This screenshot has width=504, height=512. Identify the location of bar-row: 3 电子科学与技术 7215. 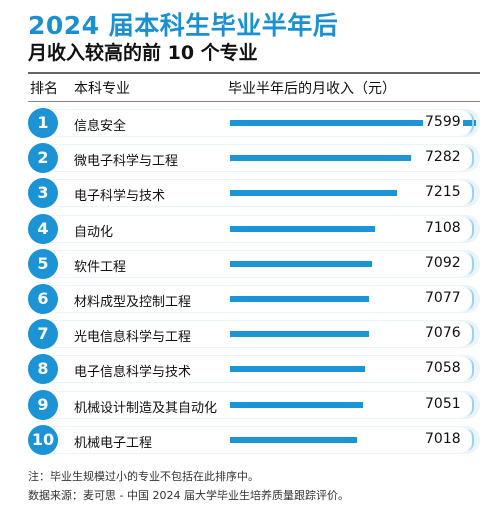
(254, 193).